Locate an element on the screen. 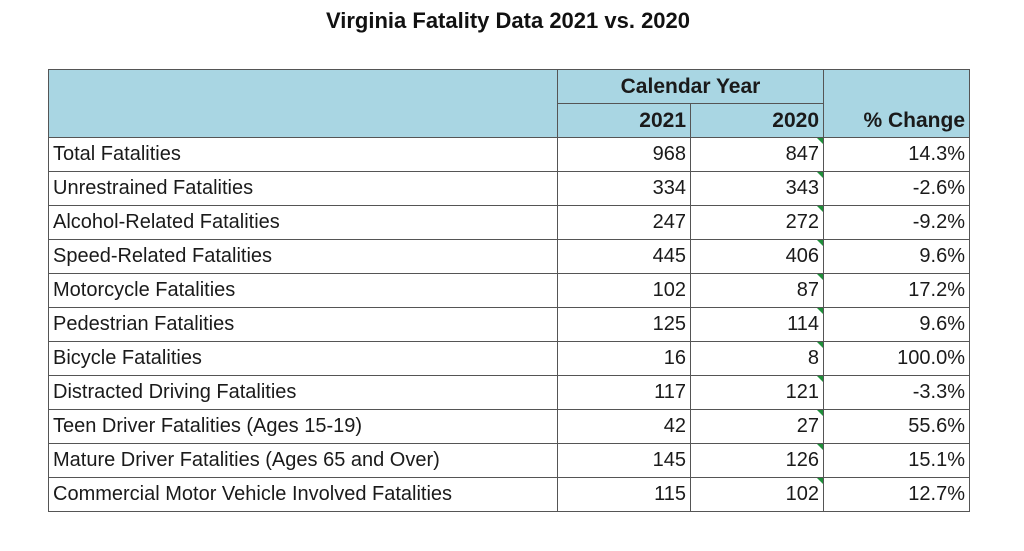  value-2020: 27 is located at coordinates (757, 426).